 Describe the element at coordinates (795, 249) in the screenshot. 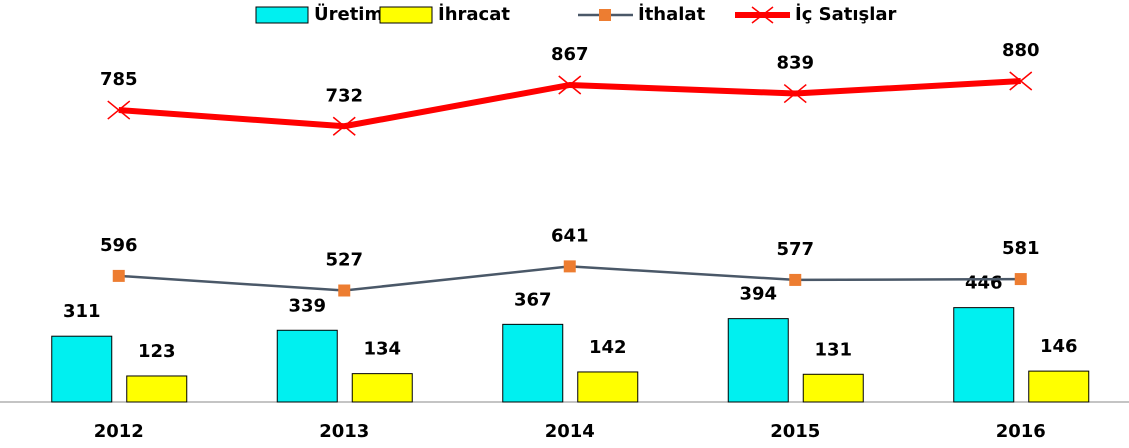

I see `value-label: 577` at that location.